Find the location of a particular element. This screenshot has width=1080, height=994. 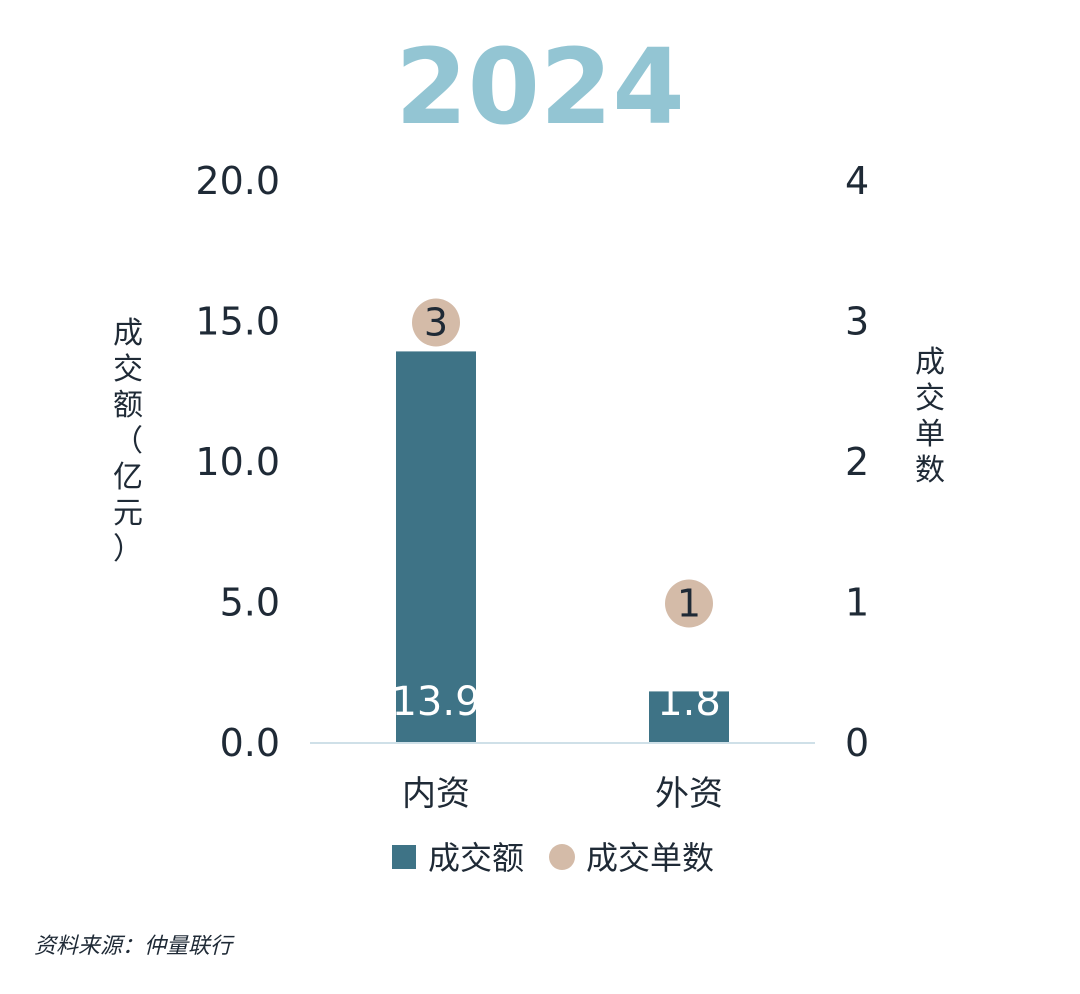

bar-外资 is located at coordinates (689, 716).